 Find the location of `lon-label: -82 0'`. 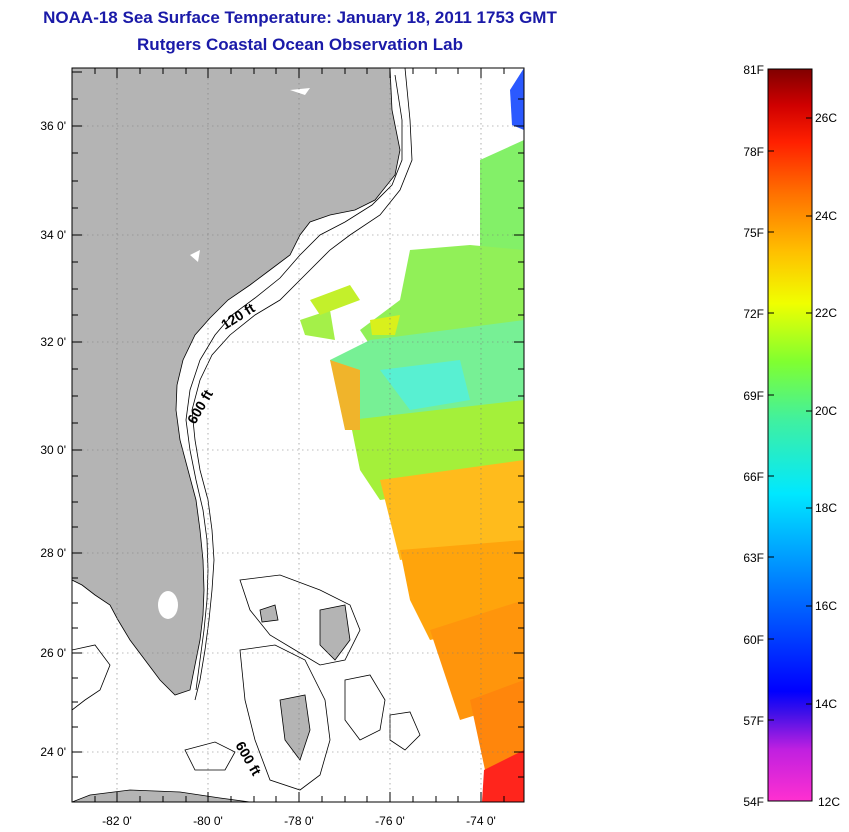

lon-label: -82 0' is located at coordinates (117, 821).